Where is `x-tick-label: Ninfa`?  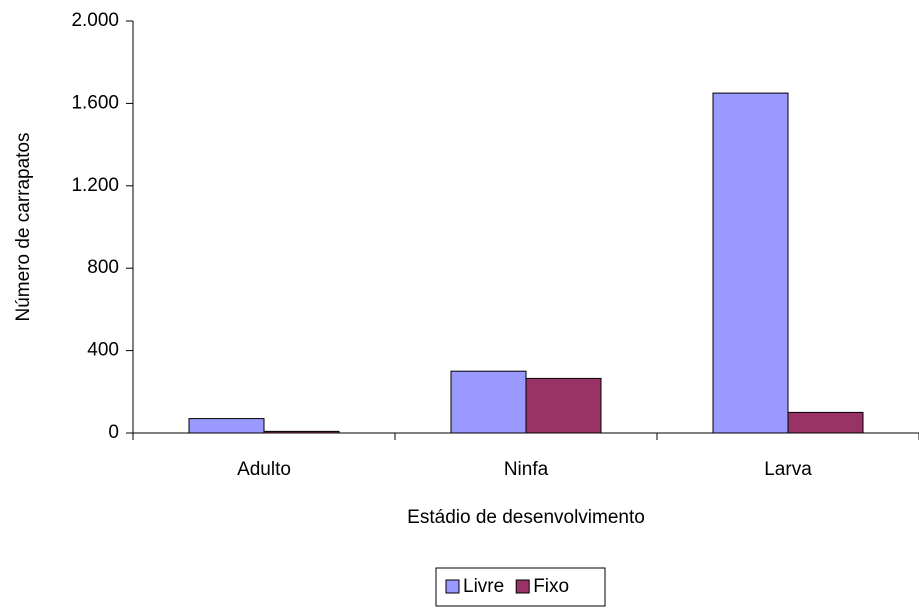
x-tick-label: Ninfa is located at coordinates (526, 469).